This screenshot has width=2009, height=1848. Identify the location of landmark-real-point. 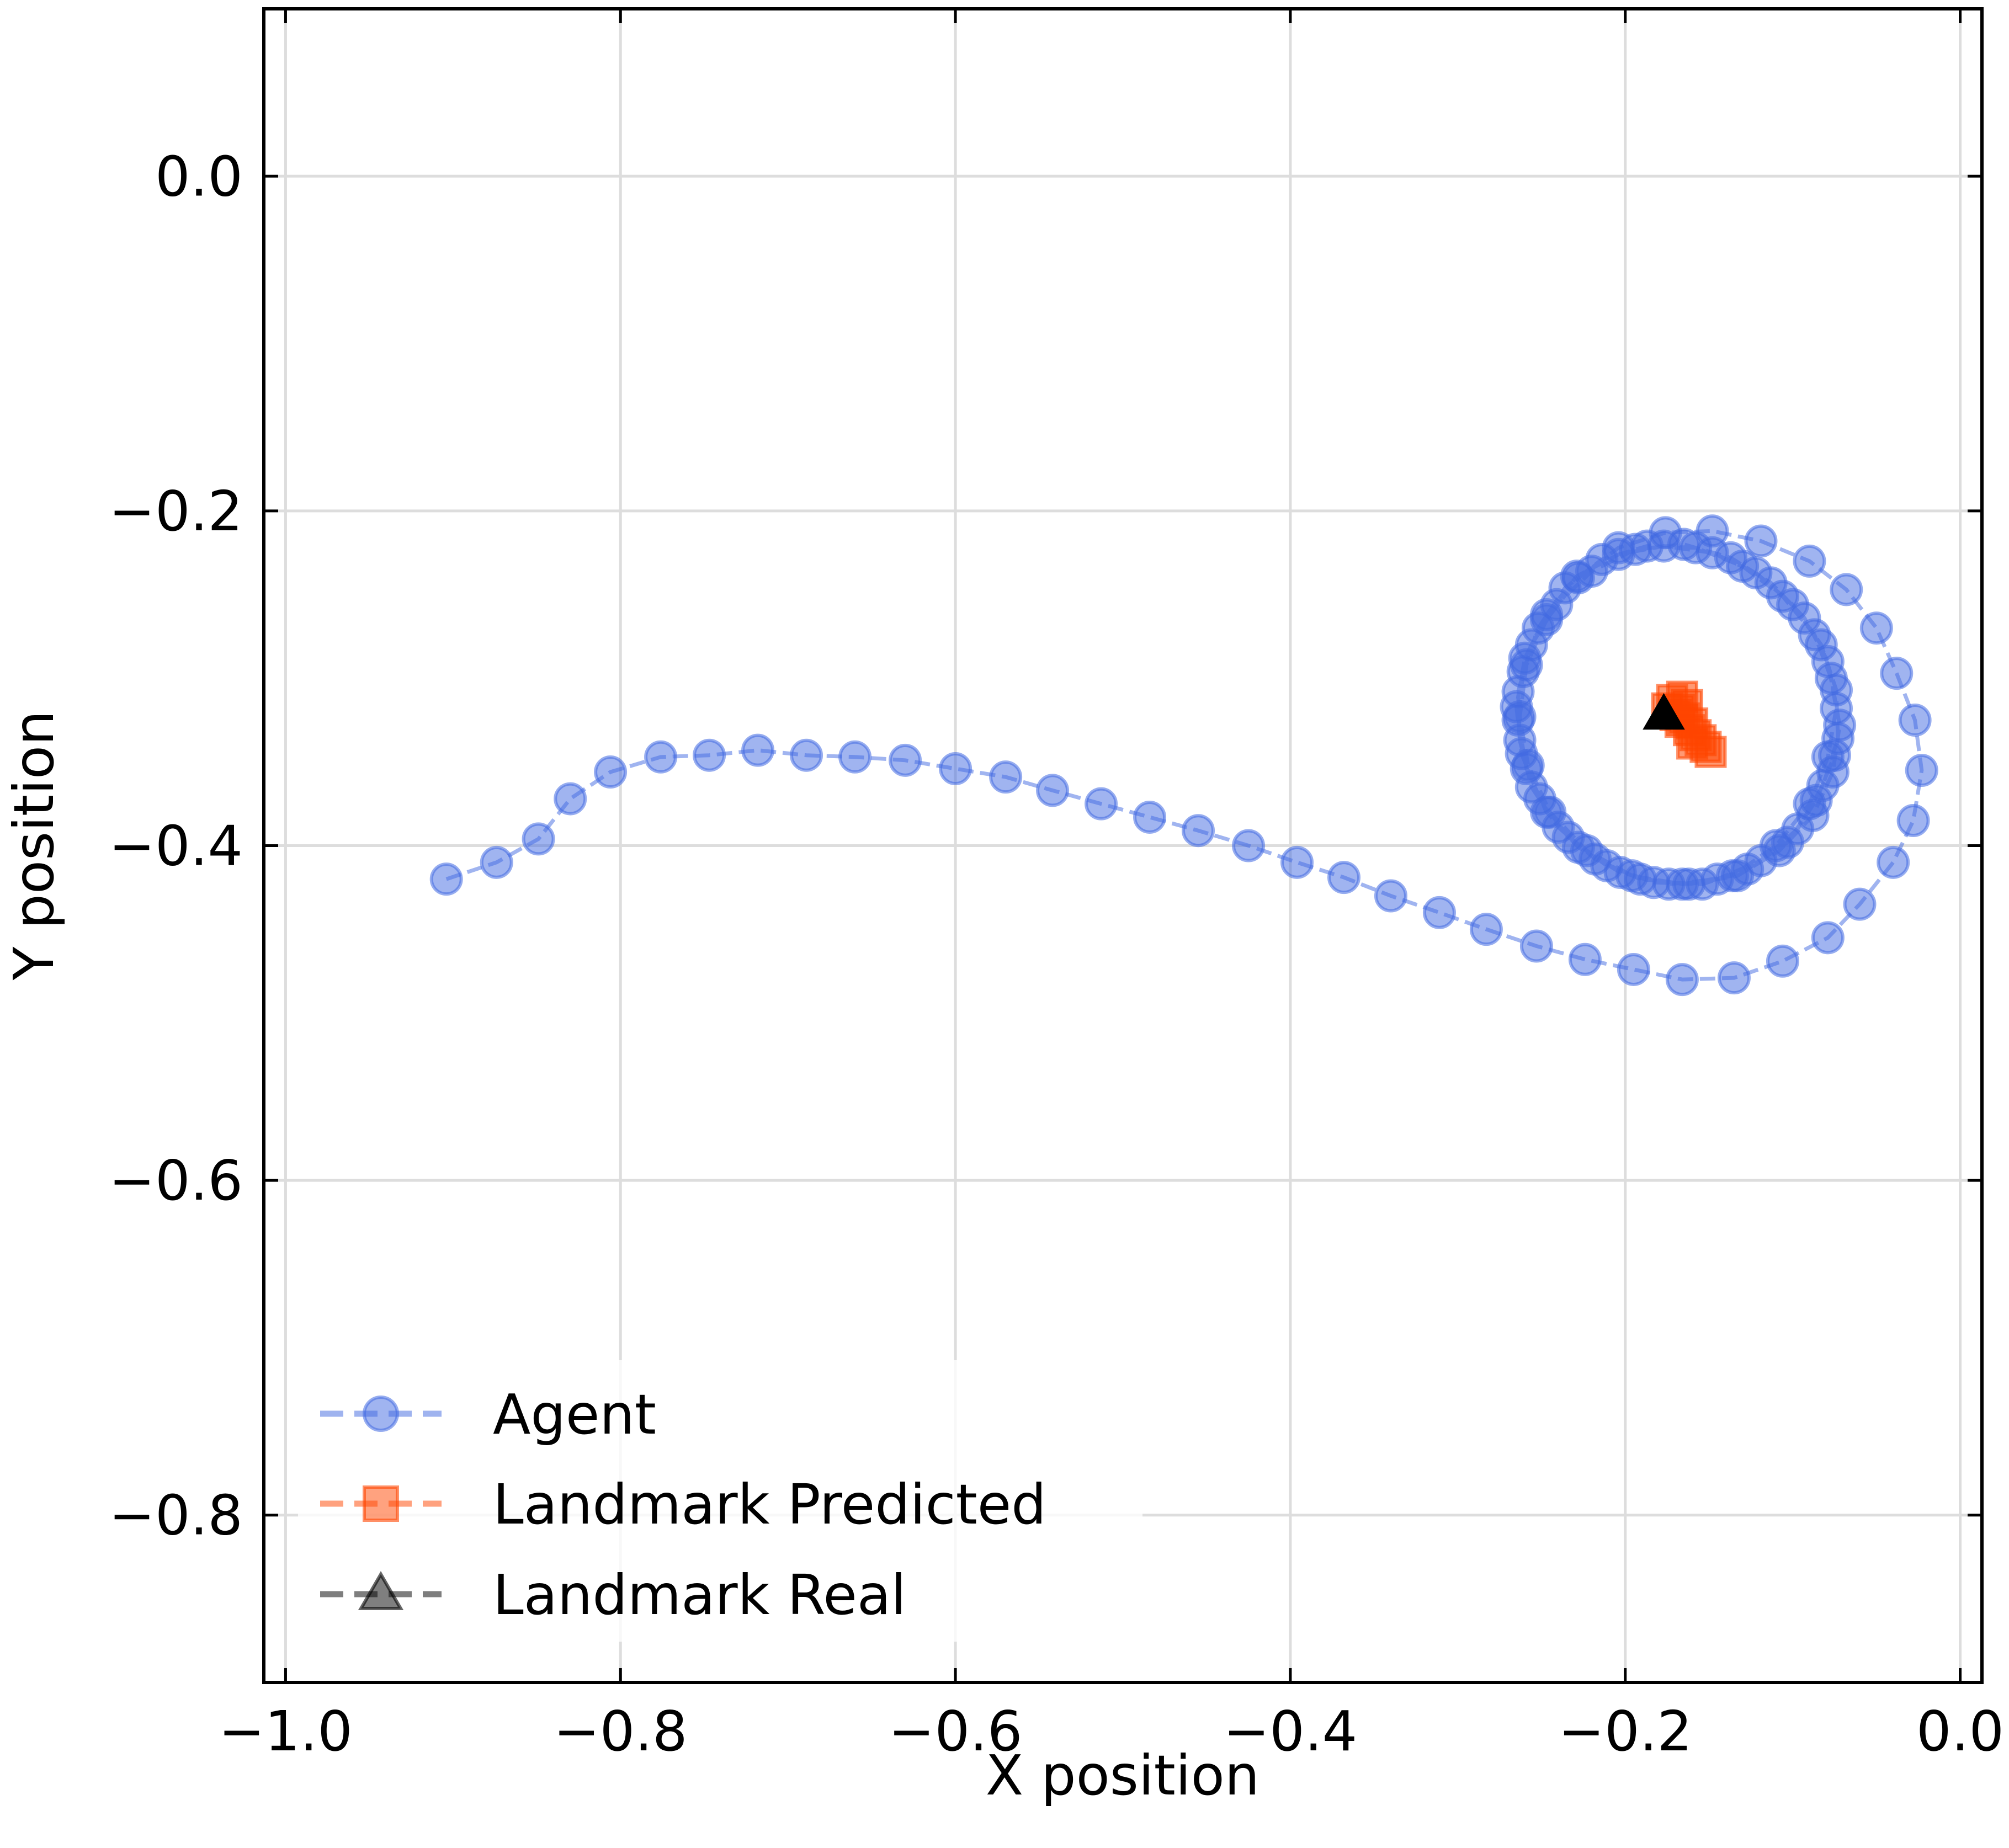
(1664, 711).